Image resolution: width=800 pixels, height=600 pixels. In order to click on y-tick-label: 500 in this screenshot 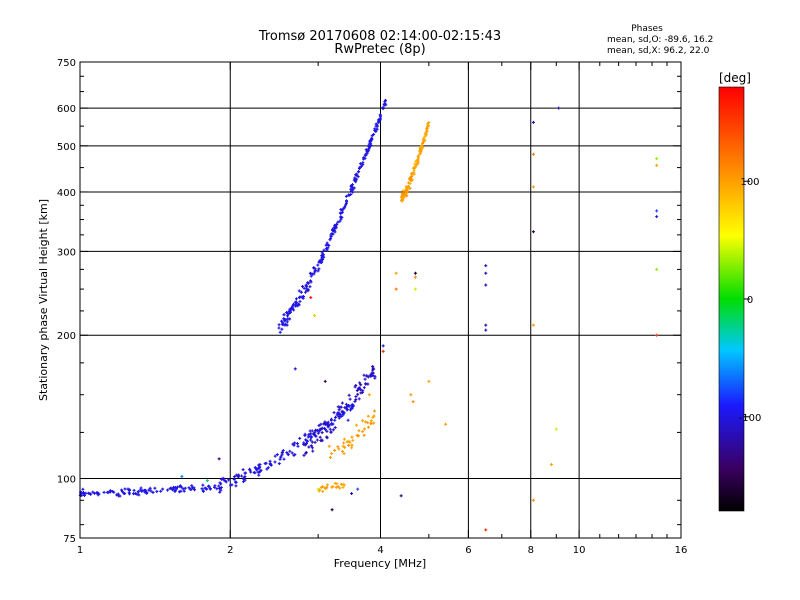, I will do `click(66, 147)`.